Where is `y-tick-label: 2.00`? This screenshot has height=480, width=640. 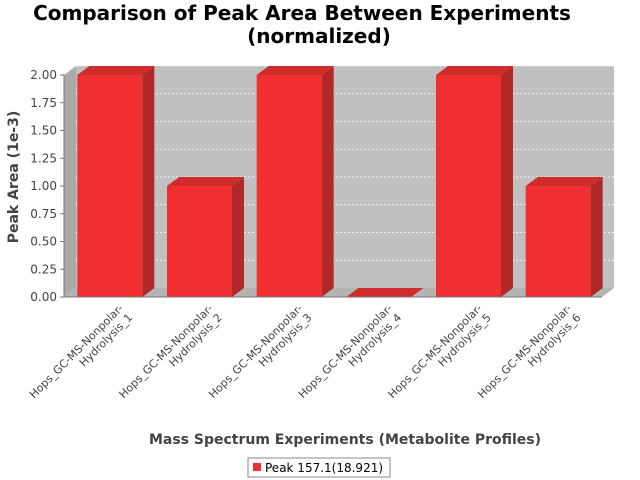
y-tick-label: 2.00 is located at coordinates (43, 75).